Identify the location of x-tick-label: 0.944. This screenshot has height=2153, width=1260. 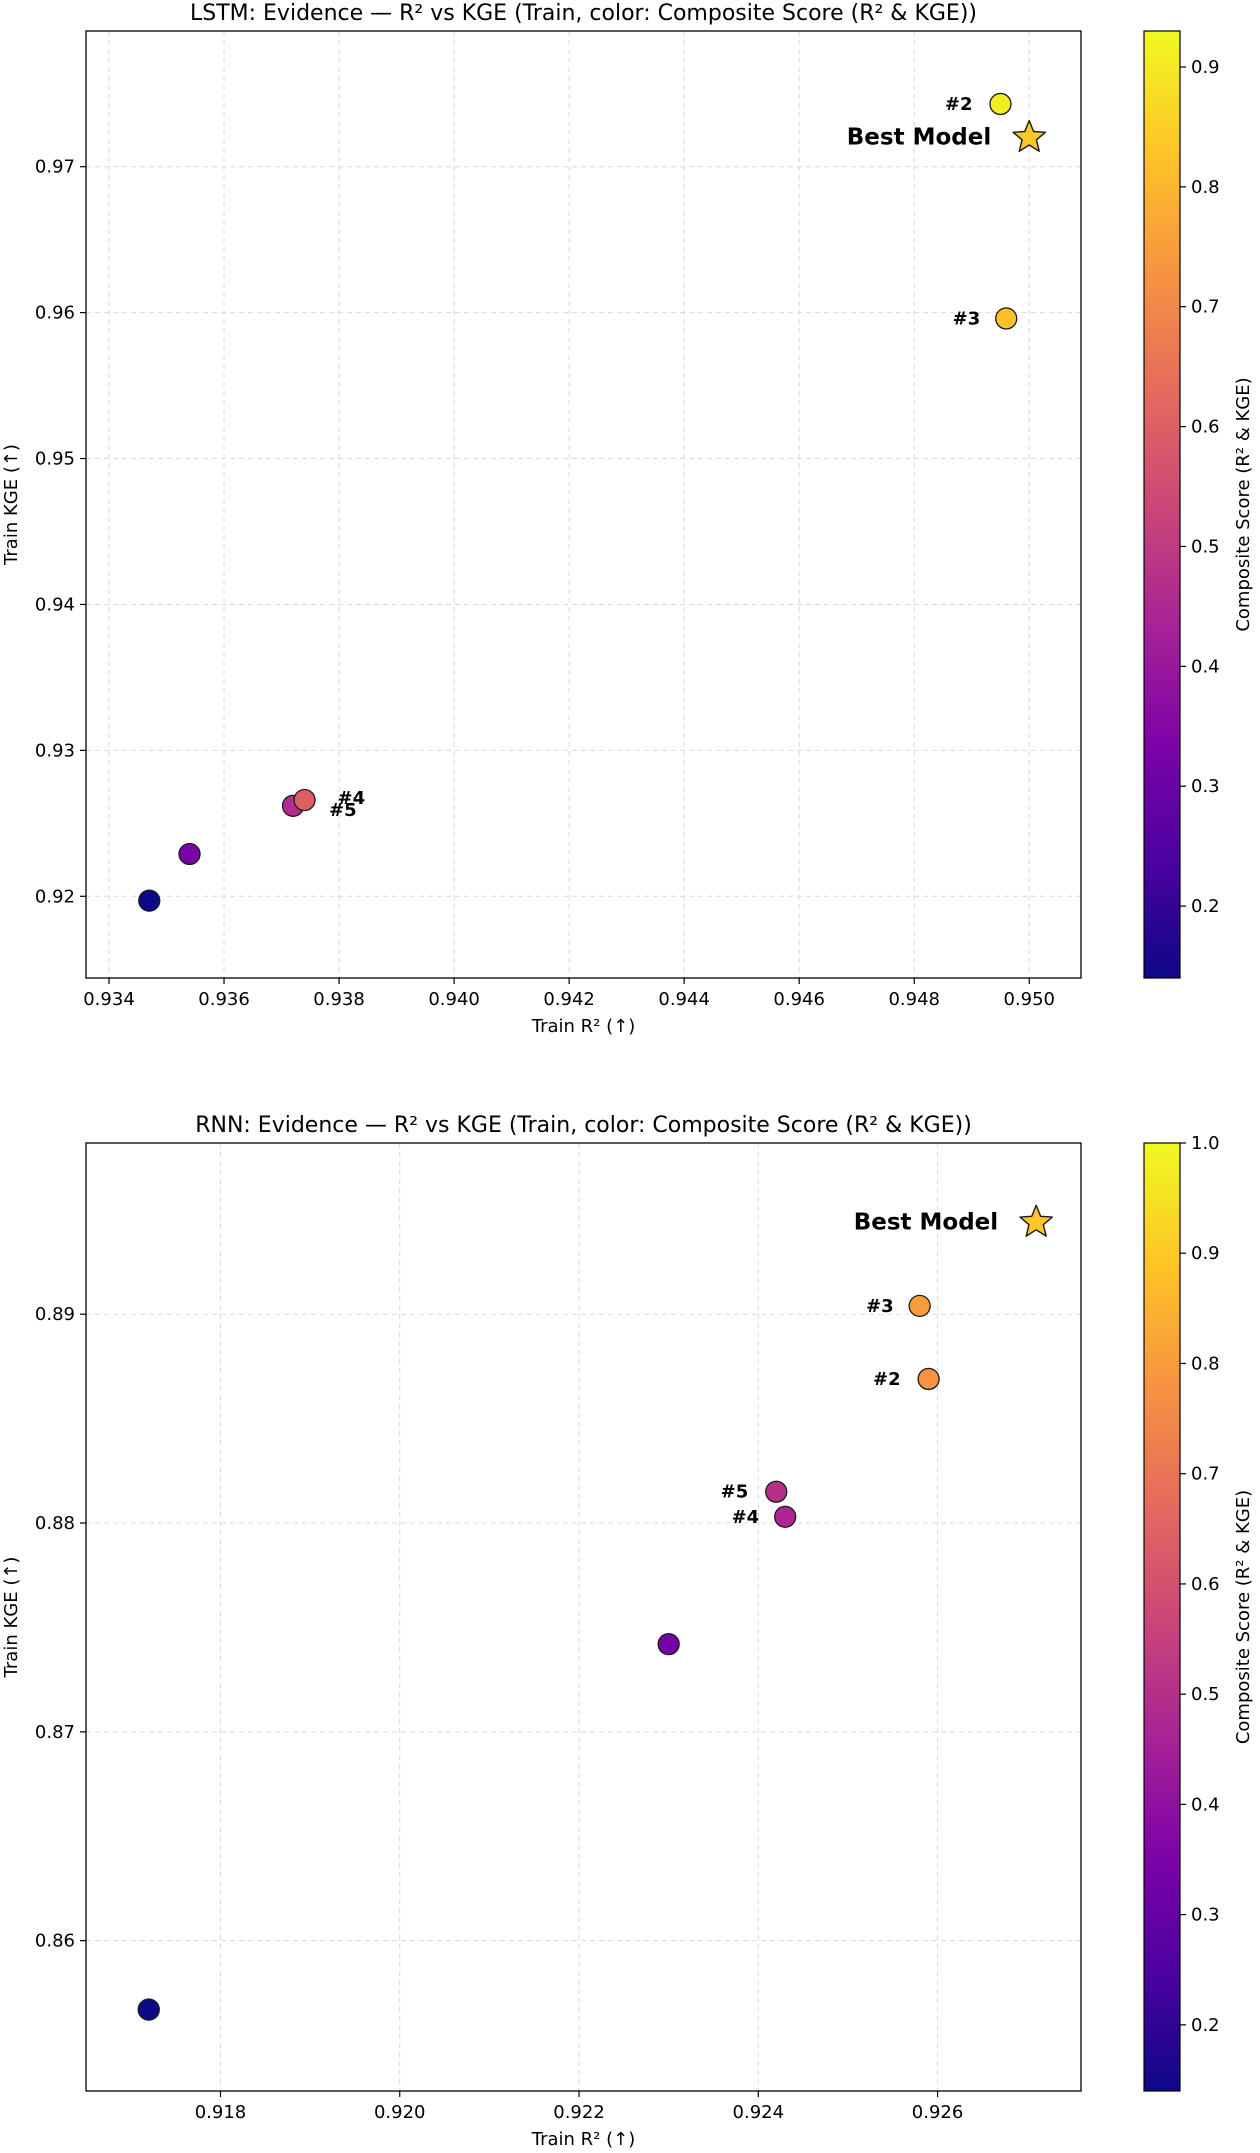
(684, 999).